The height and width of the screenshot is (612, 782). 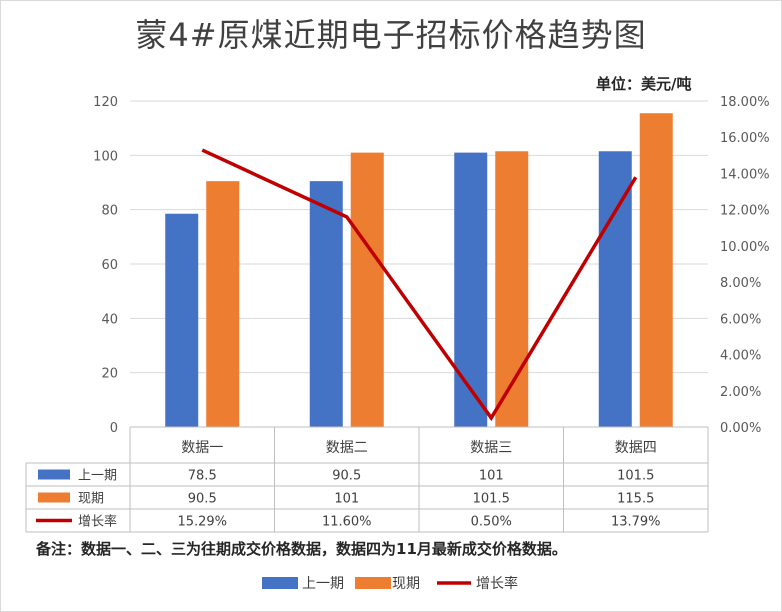 What do you see at coordinates (202, 499) in the screenshot?
I see `table-value-现期-数据一: 90.5` at bounding box center [202, 499].